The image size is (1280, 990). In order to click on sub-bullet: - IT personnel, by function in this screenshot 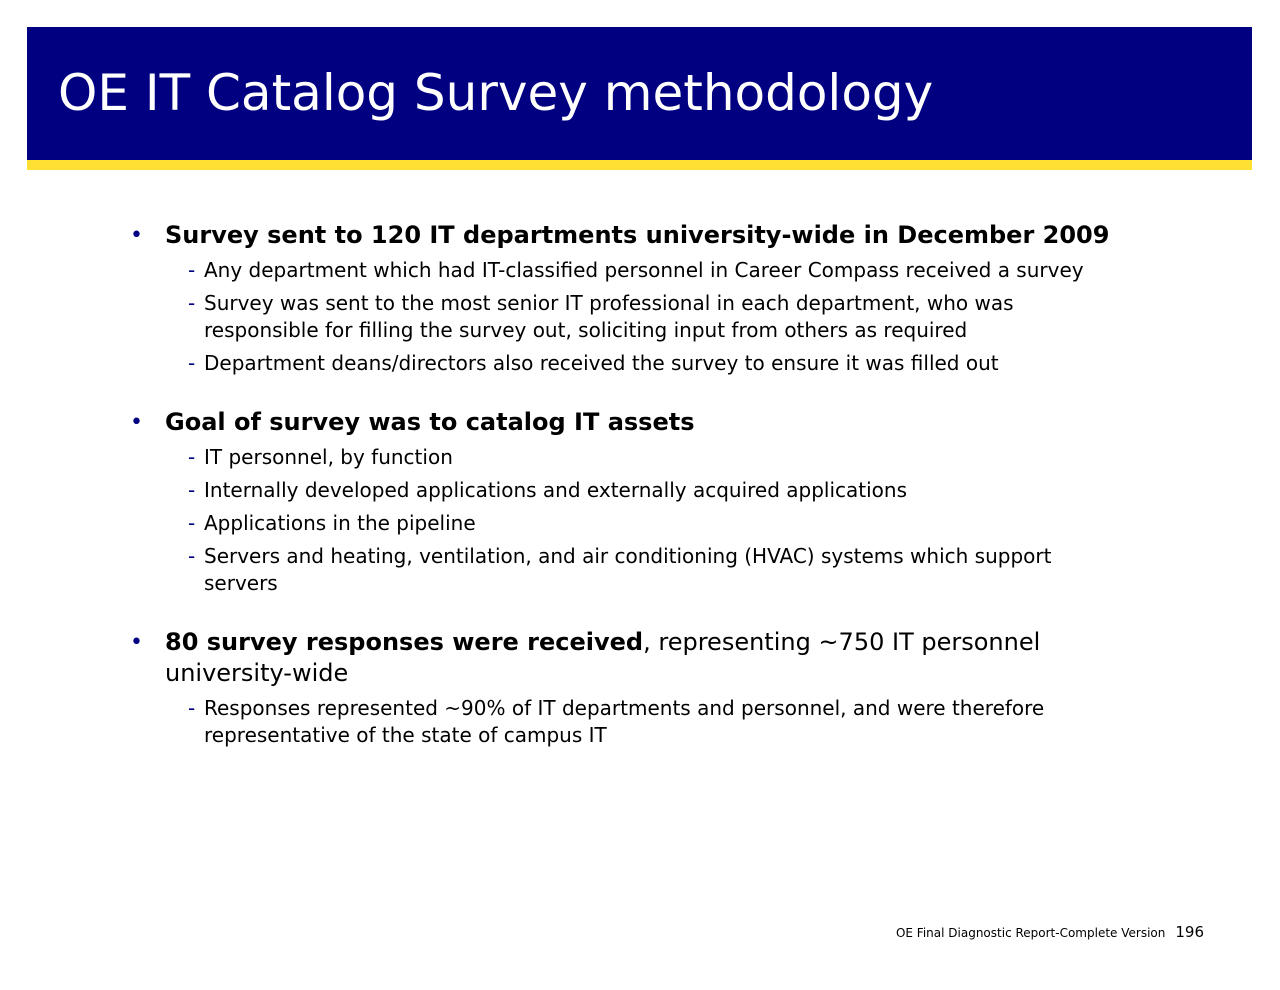, I will do `click(630, 457)`.